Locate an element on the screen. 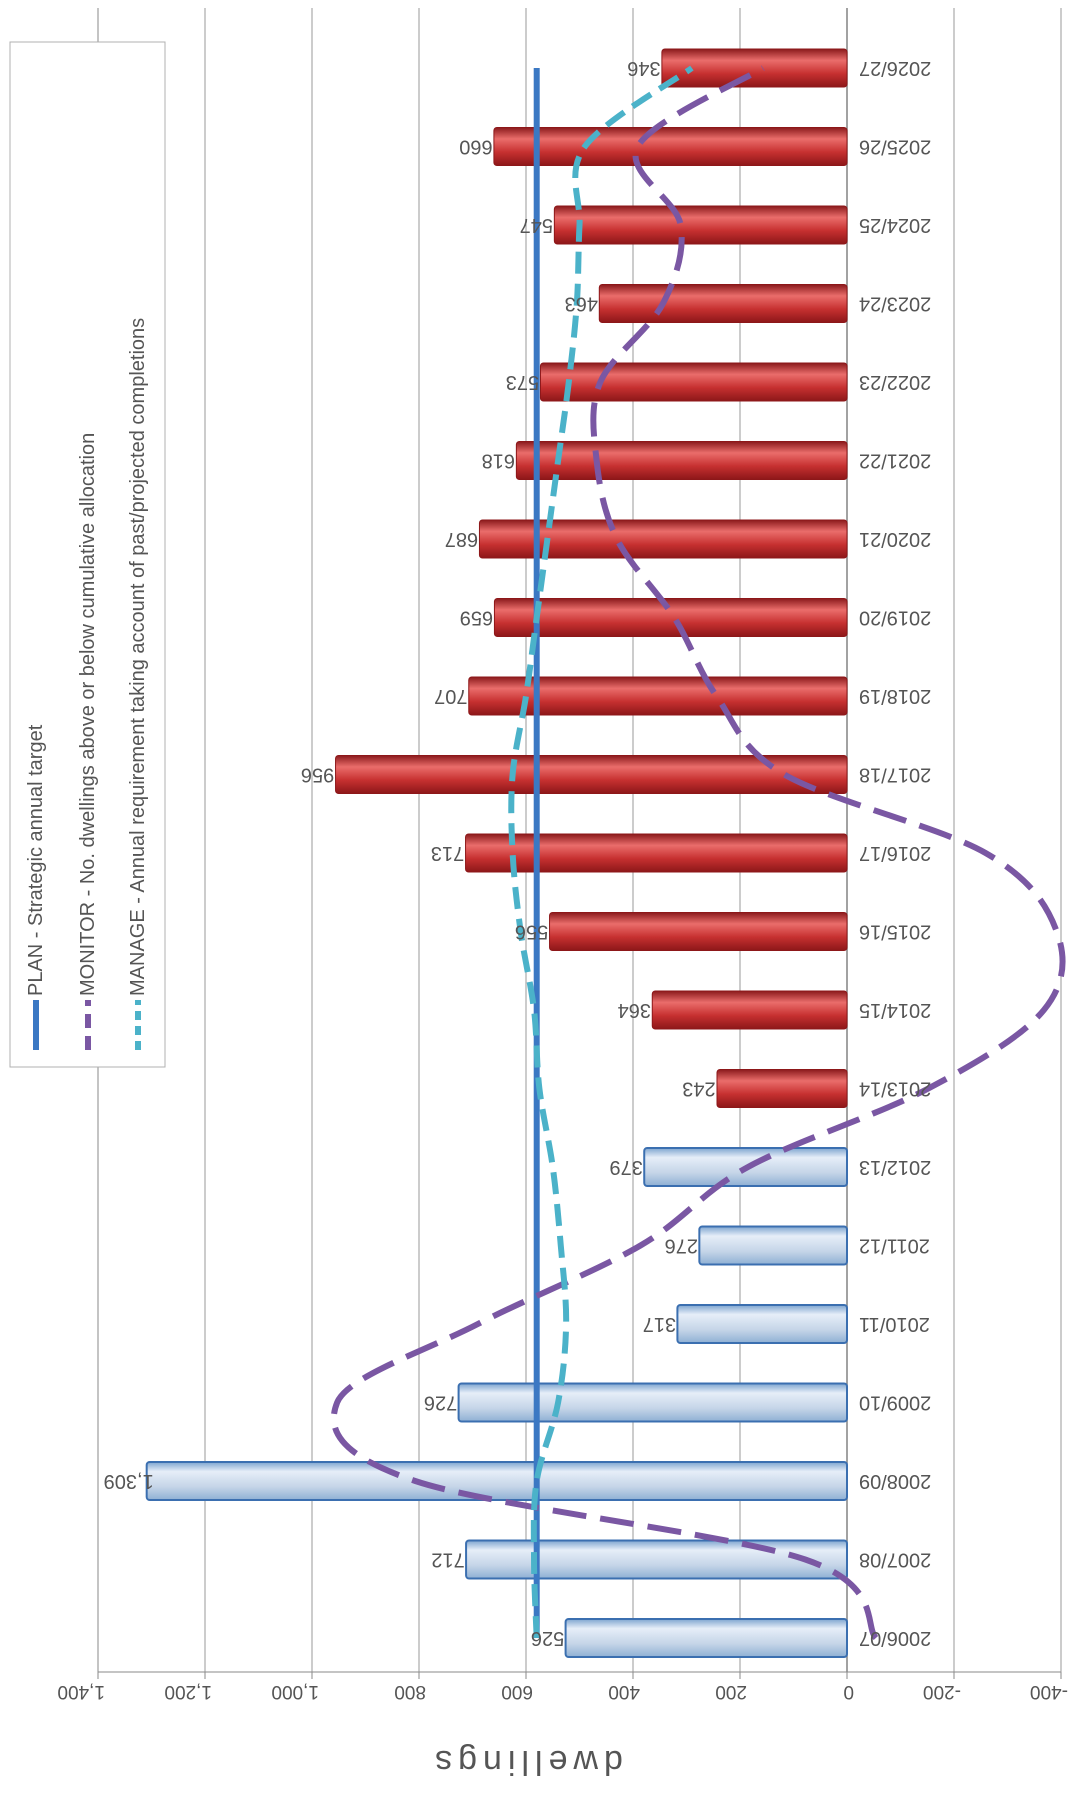 The height and width of the screenshot is (1812, 1081). bar-data-label: 660 is located at coordinates (475, 147).